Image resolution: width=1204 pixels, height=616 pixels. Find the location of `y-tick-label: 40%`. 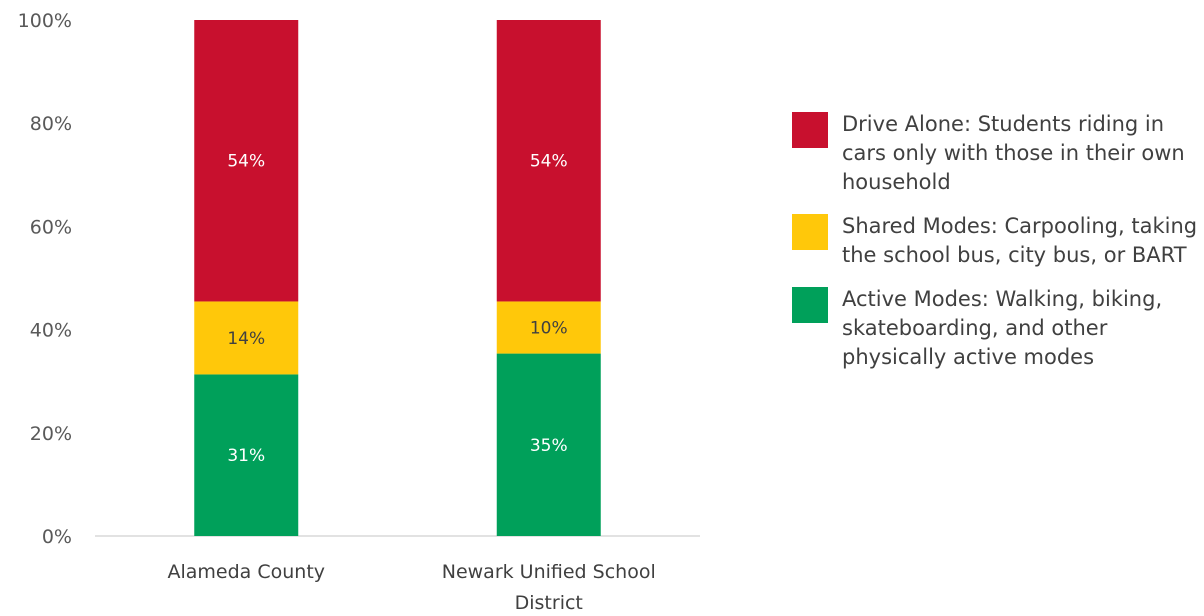

y-tick-label: 40% is located at coordinates (51, 331).